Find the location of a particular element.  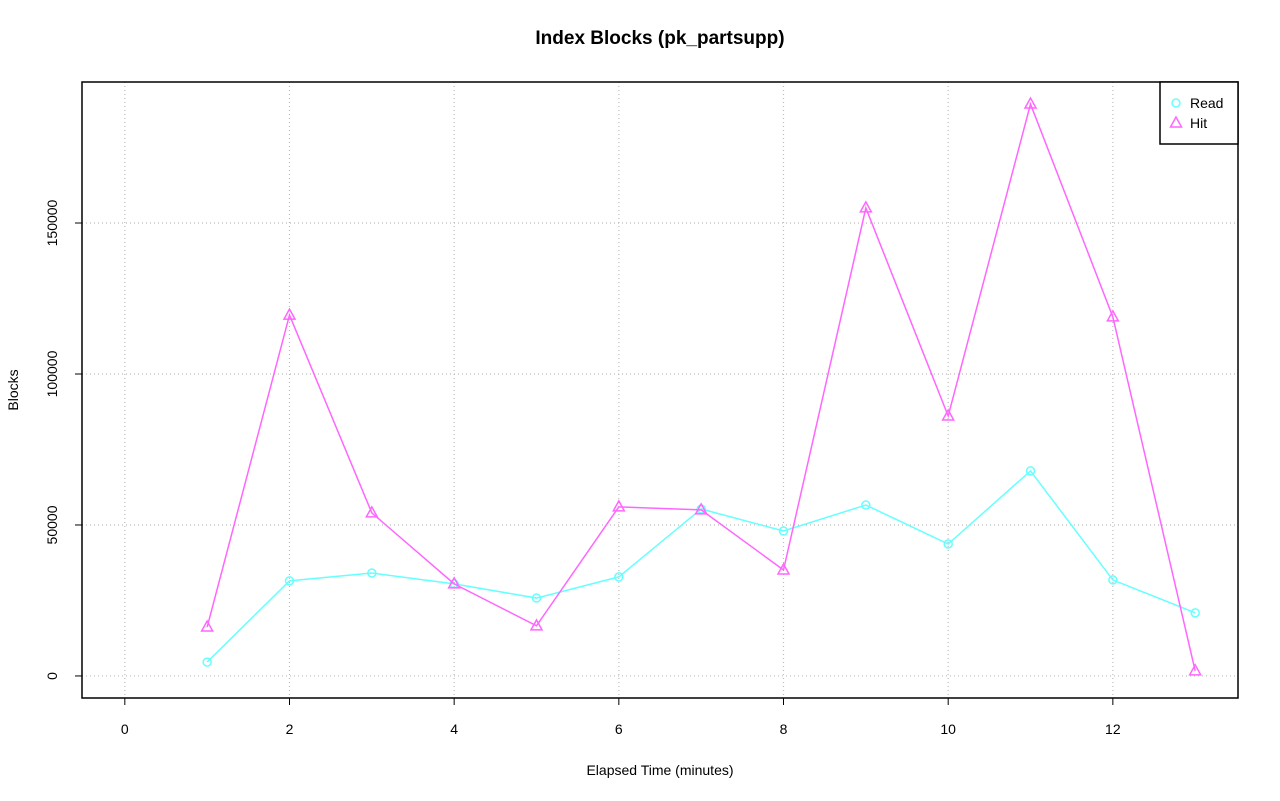

y-tick-label: 50000 is located at coordinates (52, 524).